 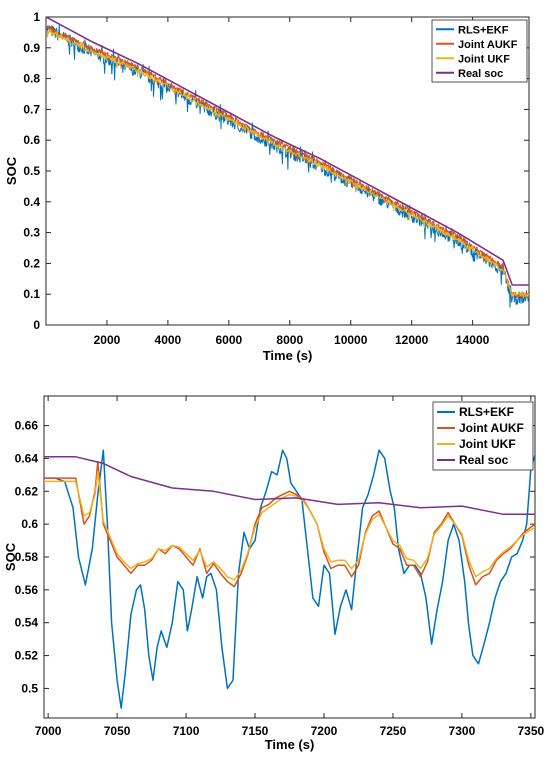 I want to click on y-tick-label: 1, so click(x=36, y=17).